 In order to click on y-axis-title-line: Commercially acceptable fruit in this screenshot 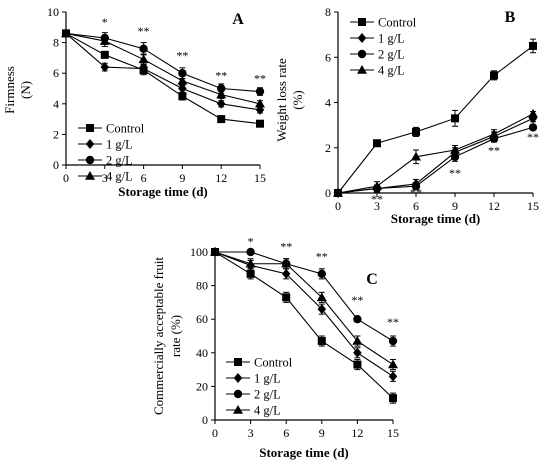, I will do `click(158, 336)`.